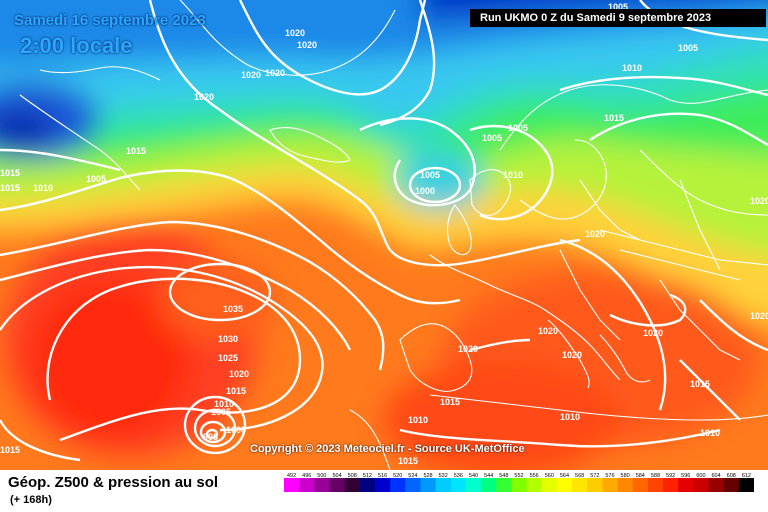 The width and height of the screenshot is (768, 512). What do you see at coordinates (610, 476) in the screenshot?
I see `legend-value: 576` at bounding box center [610, 476].